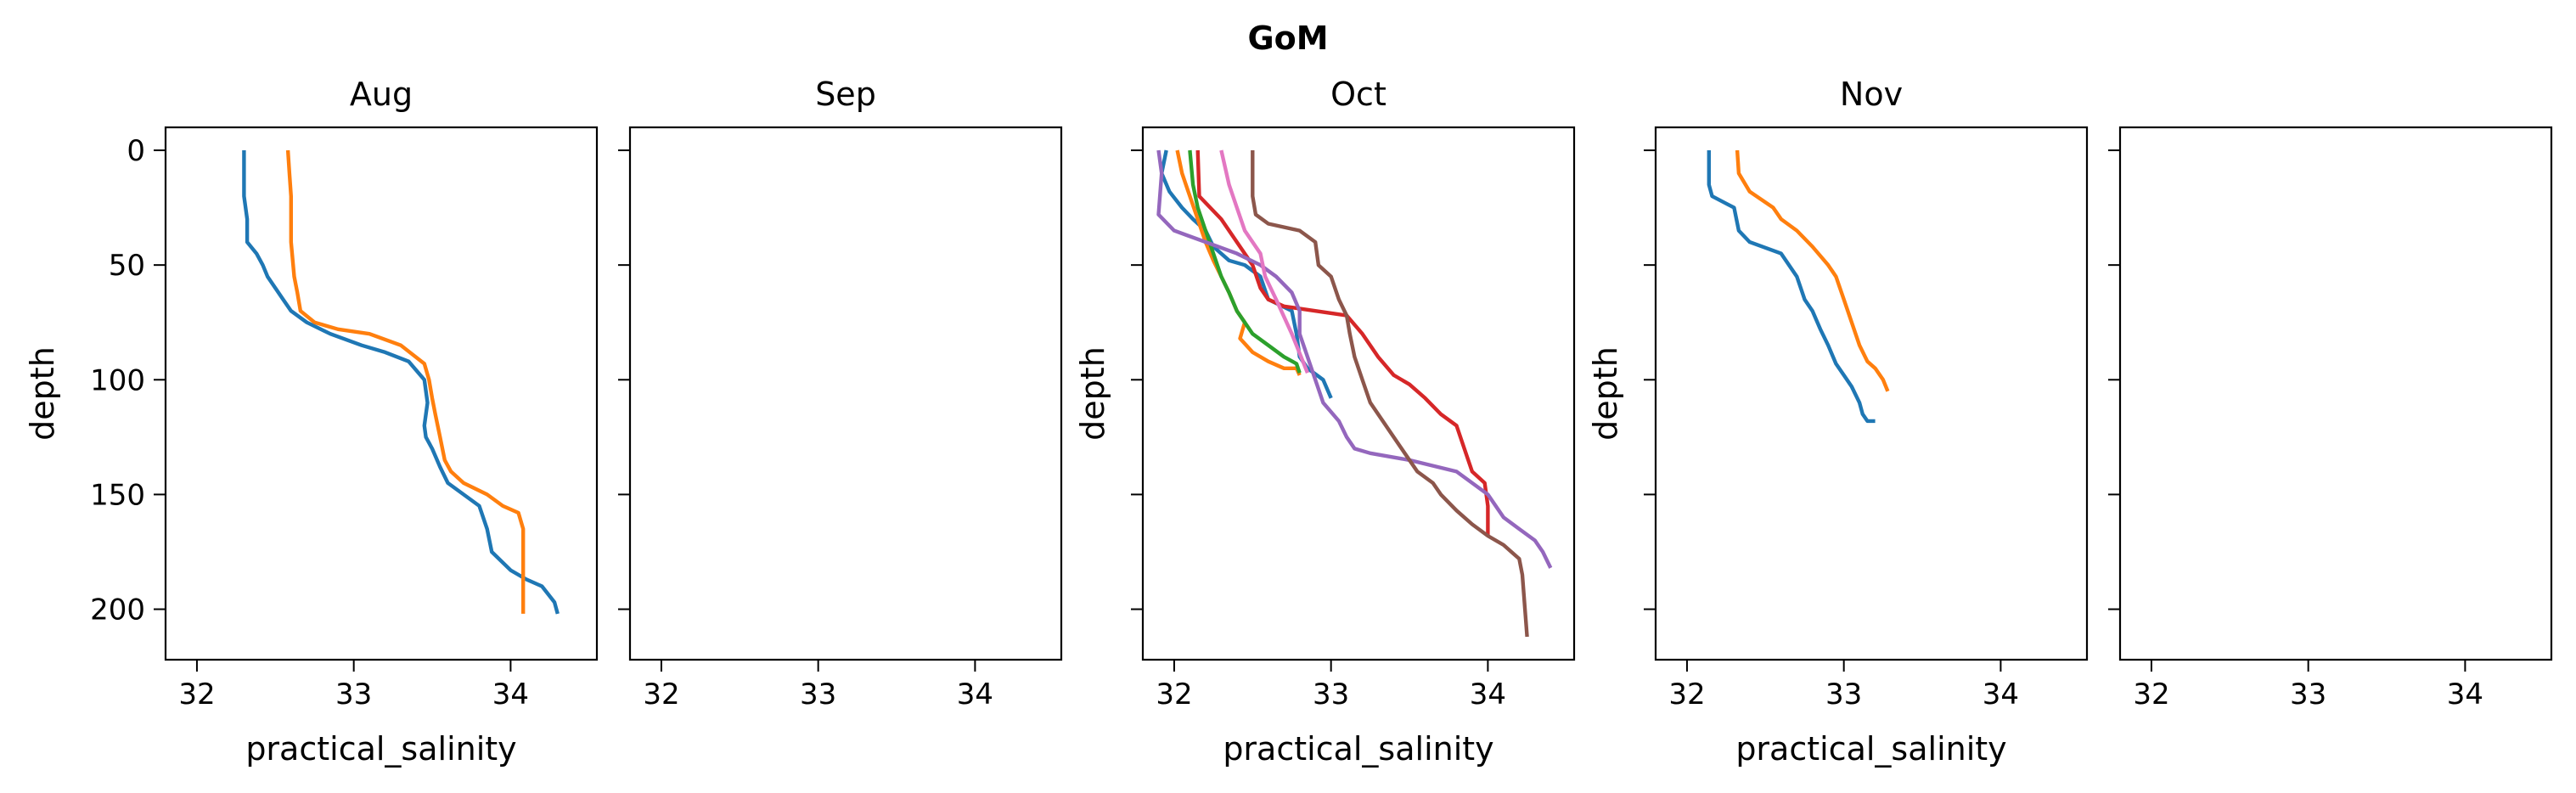 This screenshot has width=2576, height=793. Describe the element at coordinates (1287, 38) in the screenshot. I see `figure-suptitle: GoM` at that location.